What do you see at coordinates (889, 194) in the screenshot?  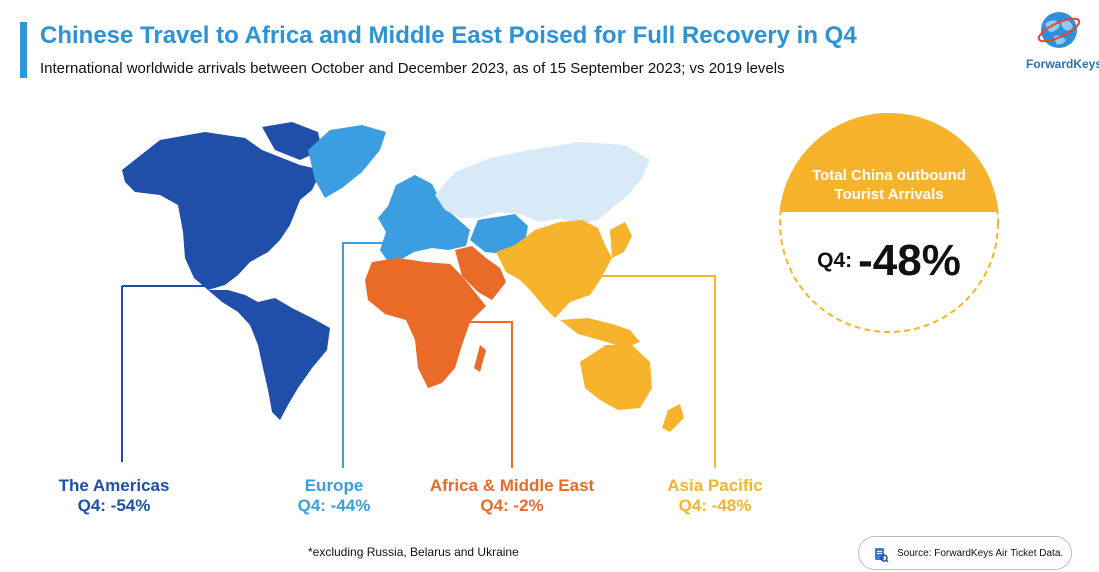 I see `kpi-label-line2: Tourist Arrivals` at bounding box center [889, 194].